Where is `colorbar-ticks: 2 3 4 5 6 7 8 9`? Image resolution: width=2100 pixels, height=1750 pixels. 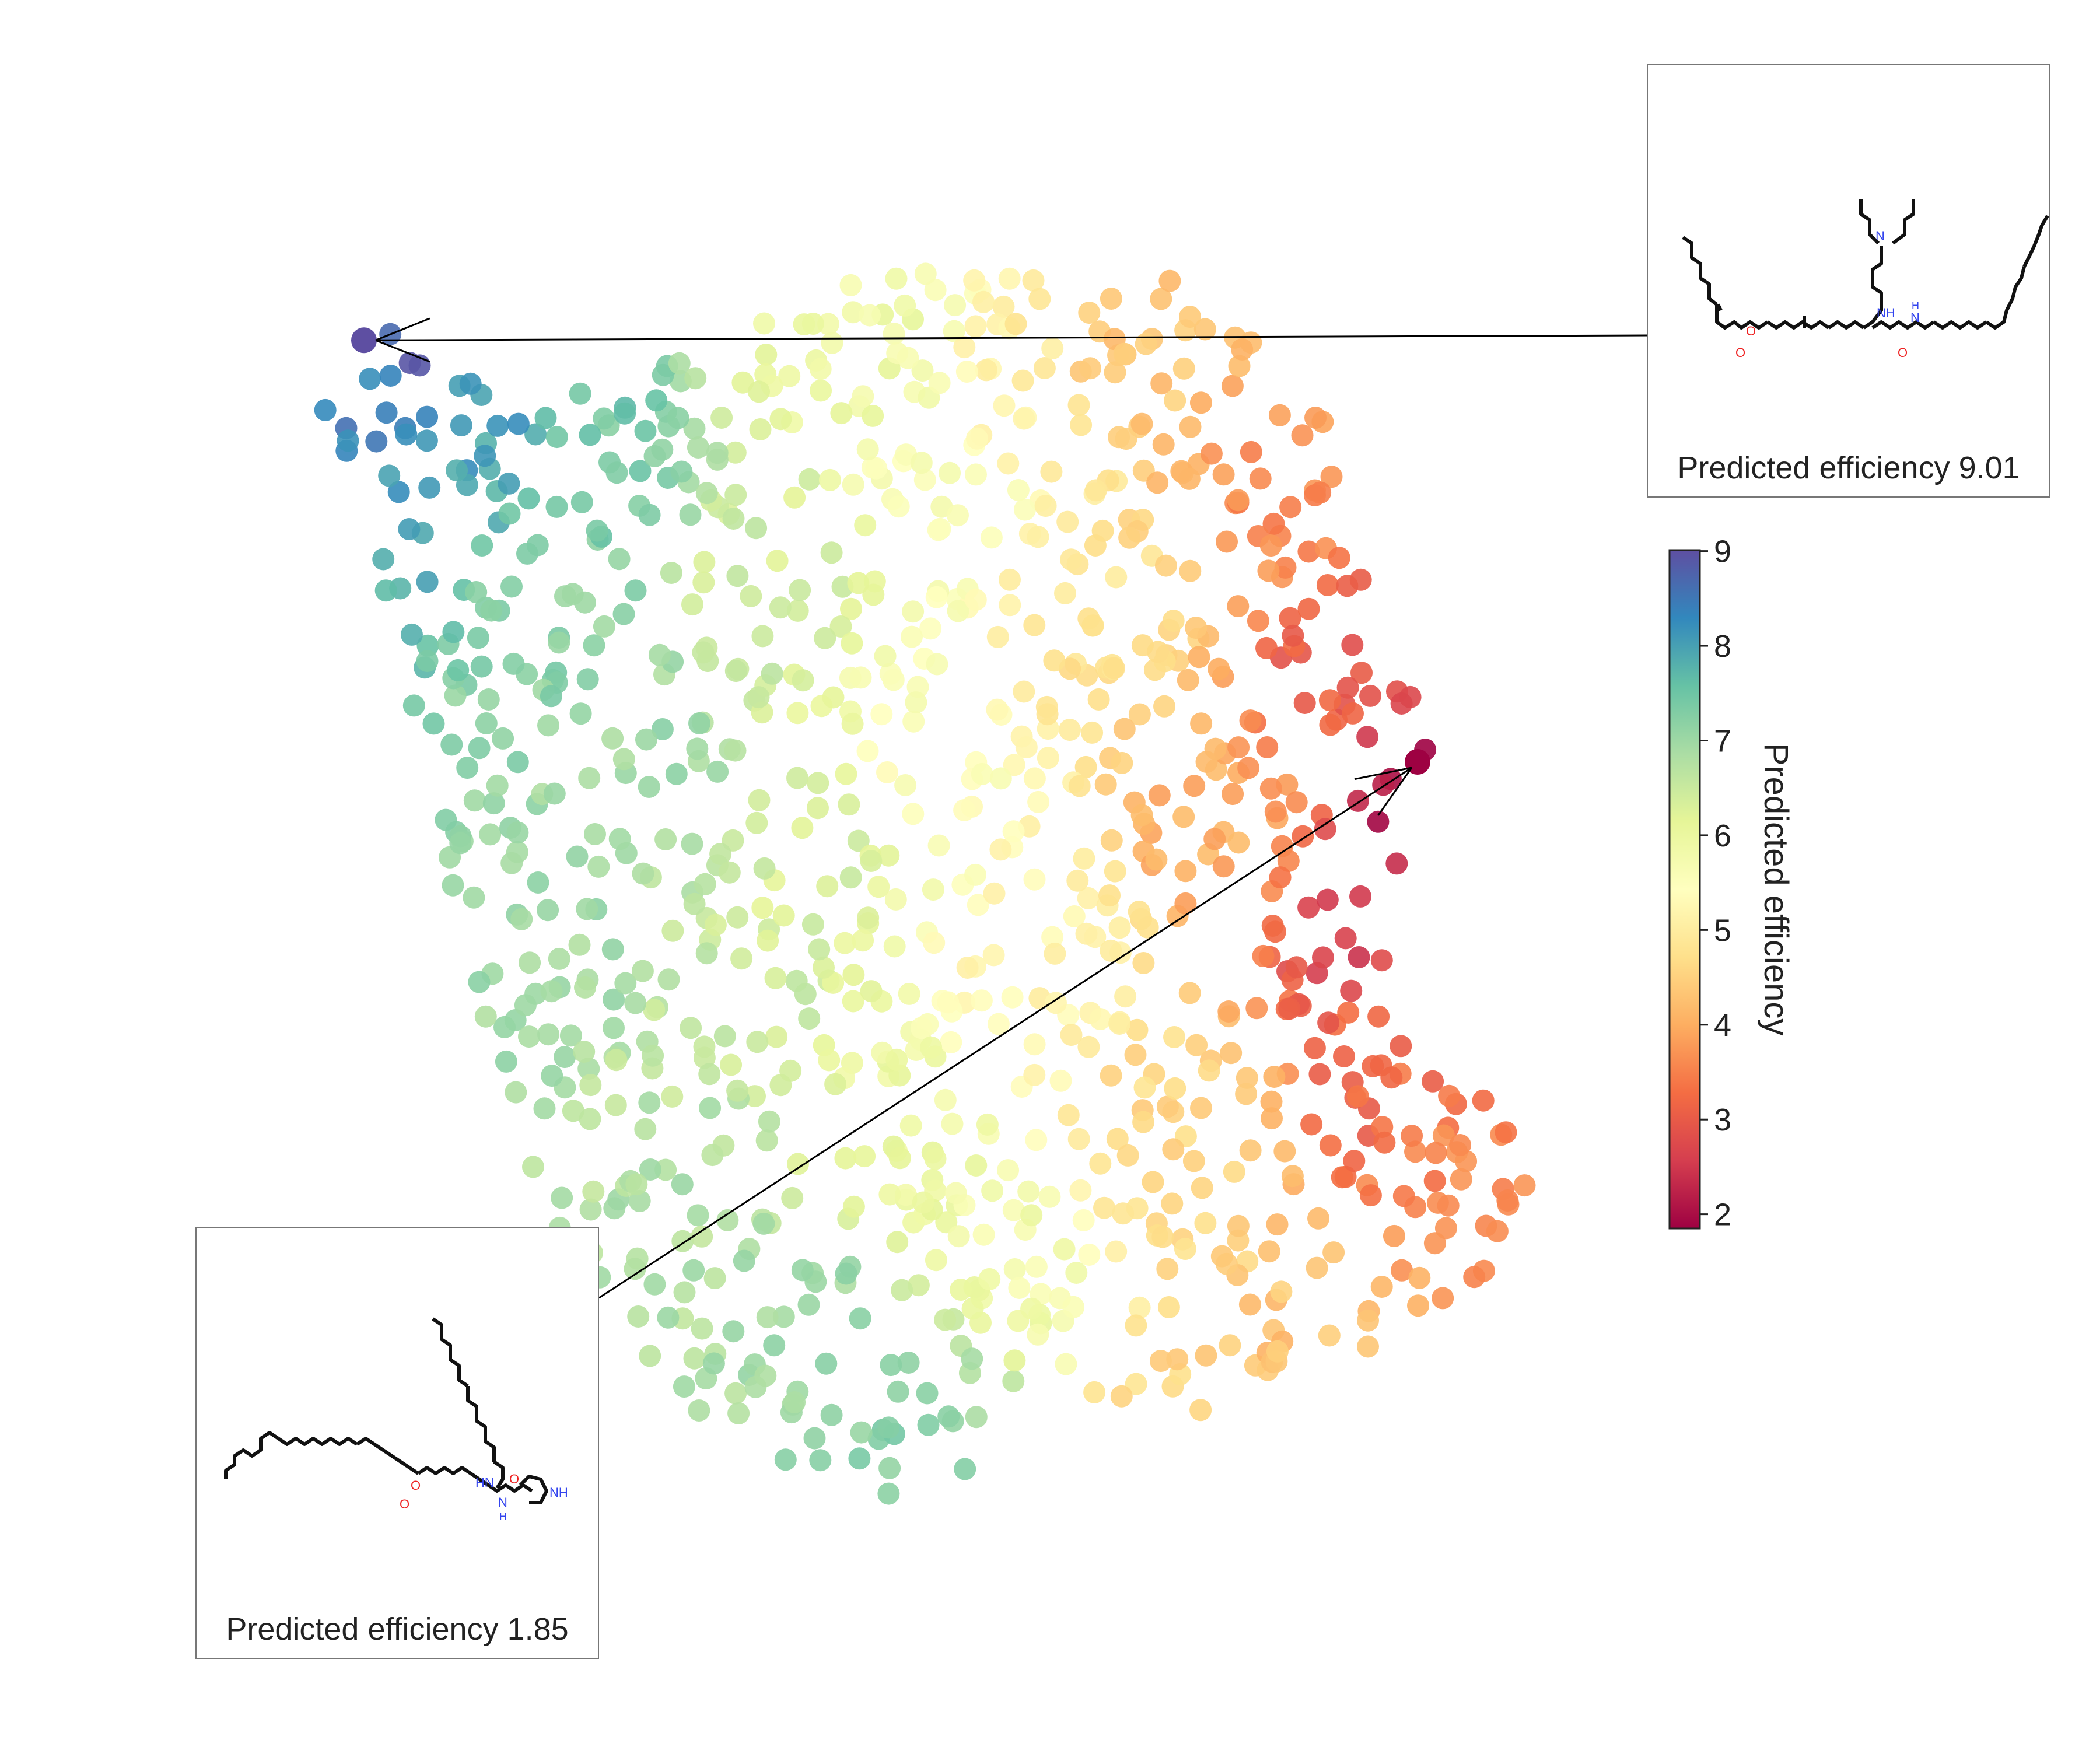 colorbar-ticks: 2 3 4 5 6 7 8 9 is located at coordinates (1715, 883).